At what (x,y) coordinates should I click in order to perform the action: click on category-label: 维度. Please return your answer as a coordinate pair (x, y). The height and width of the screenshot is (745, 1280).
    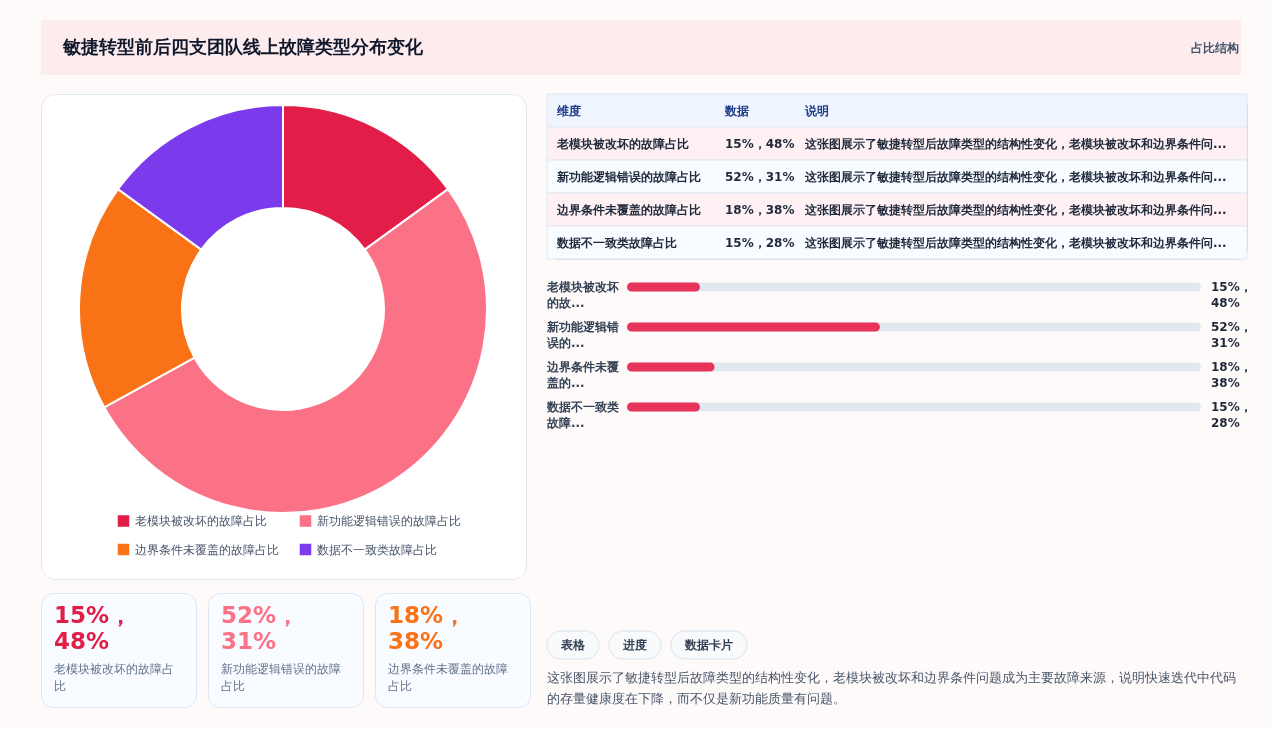
    Looking at the image, I should click on (568, 110).